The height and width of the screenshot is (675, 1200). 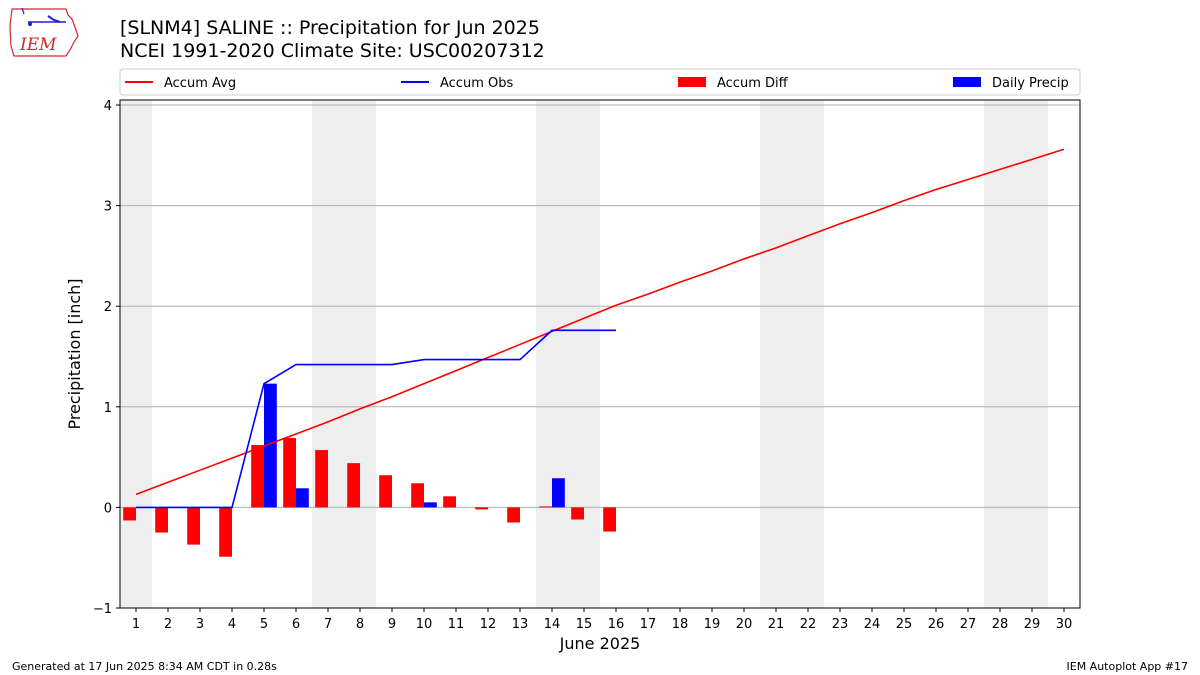 What do you see at coordinates (38, 45) in the screenshot?
I see `logo-text: IEM` at bounding box center [38, 45].